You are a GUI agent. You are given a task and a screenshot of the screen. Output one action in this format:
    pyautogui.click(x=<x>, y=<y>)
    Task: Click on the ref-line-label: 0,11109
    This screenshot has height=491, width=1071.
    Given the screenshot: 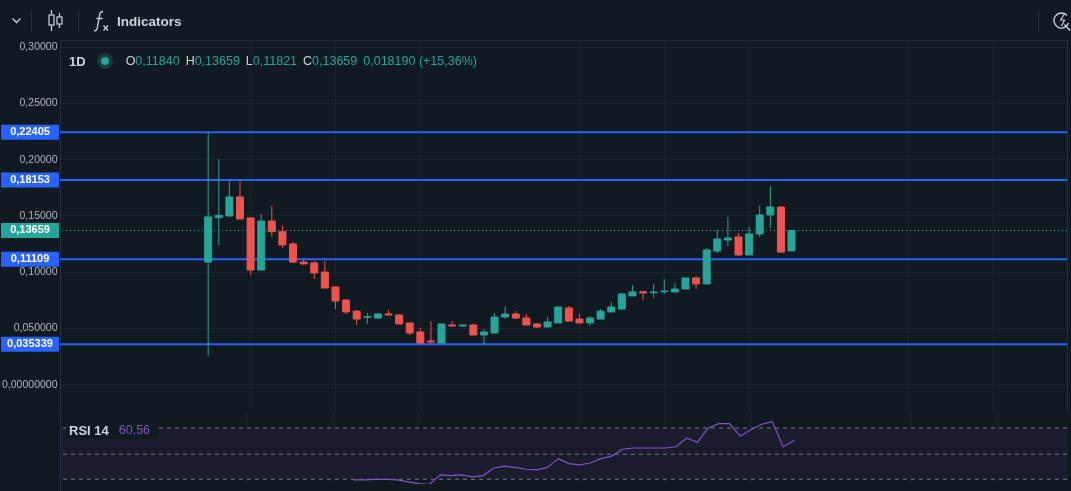 What is the action you would take?
    pyautogui.click(x=30, y=258)
    